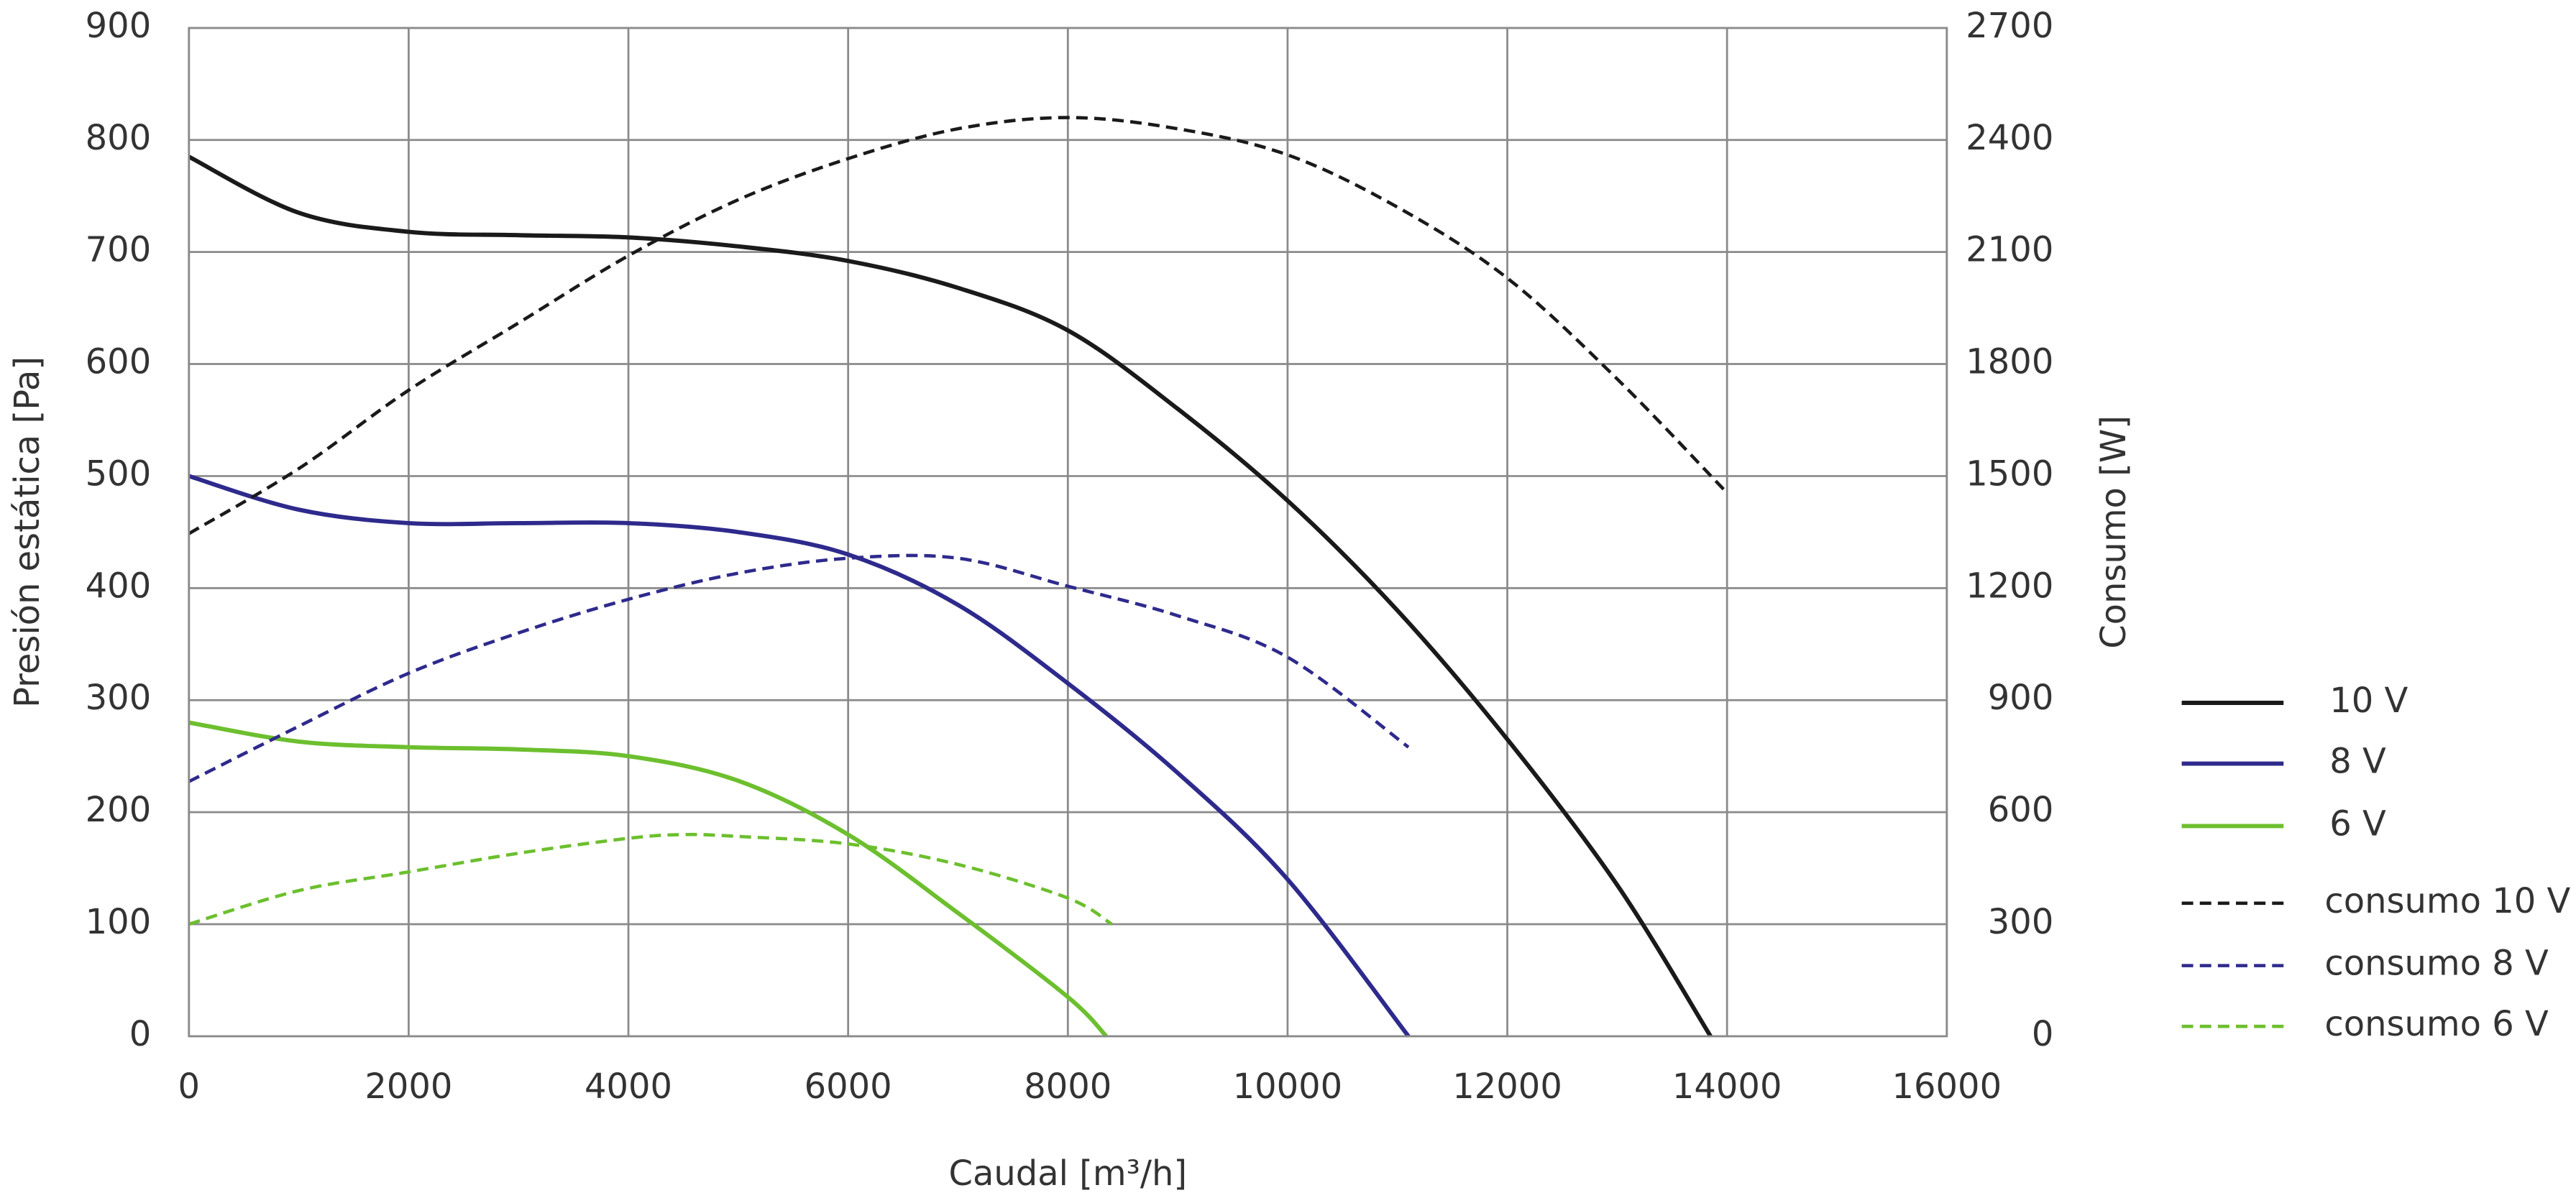 This screenshot has width=2576, height=1198. I want to click on y-axis-title: Presión estática [Pa], so click(27, 532).